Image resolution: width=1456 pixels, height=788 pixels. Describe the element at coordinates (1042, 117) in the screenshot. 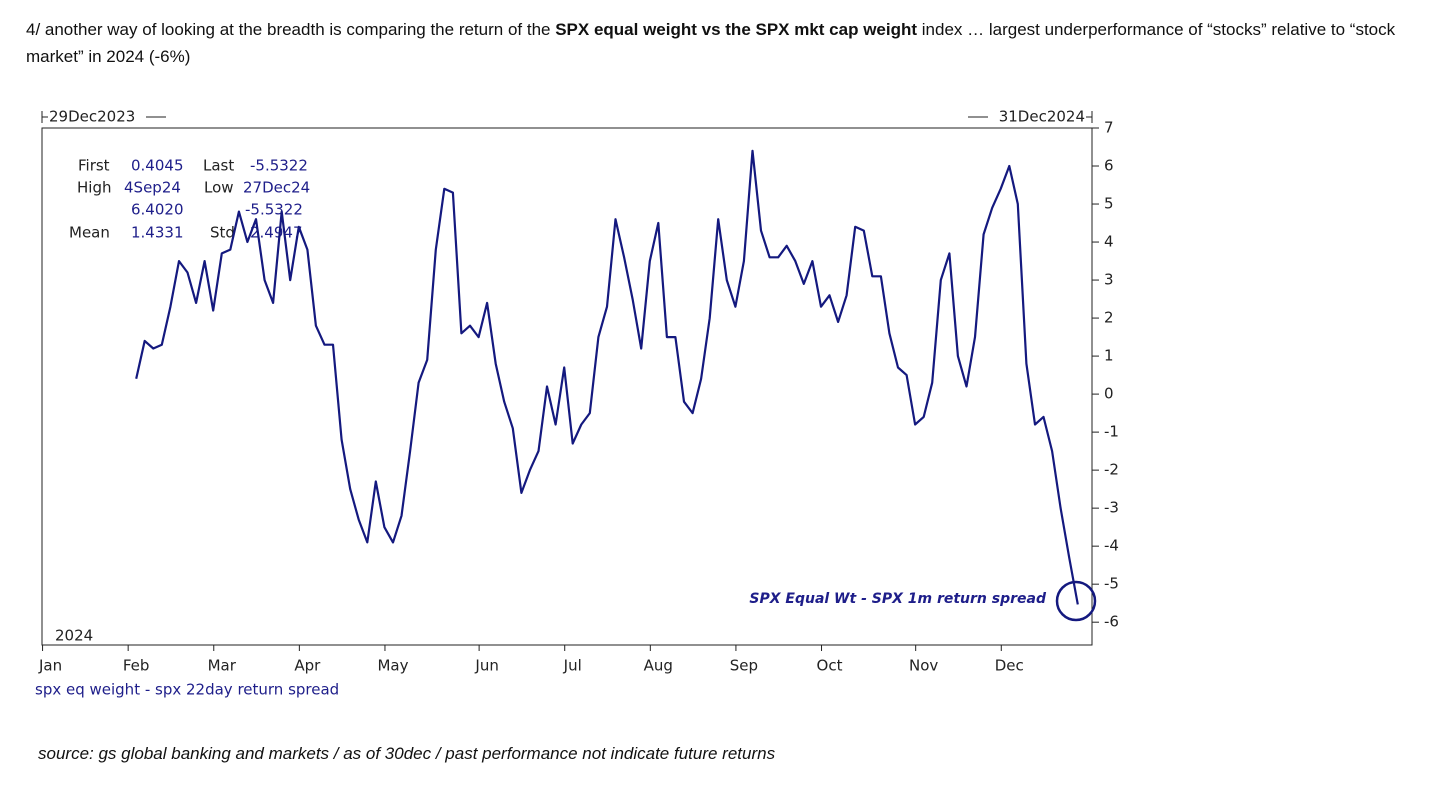

I see `end-date: 31Dec2024` at that location.